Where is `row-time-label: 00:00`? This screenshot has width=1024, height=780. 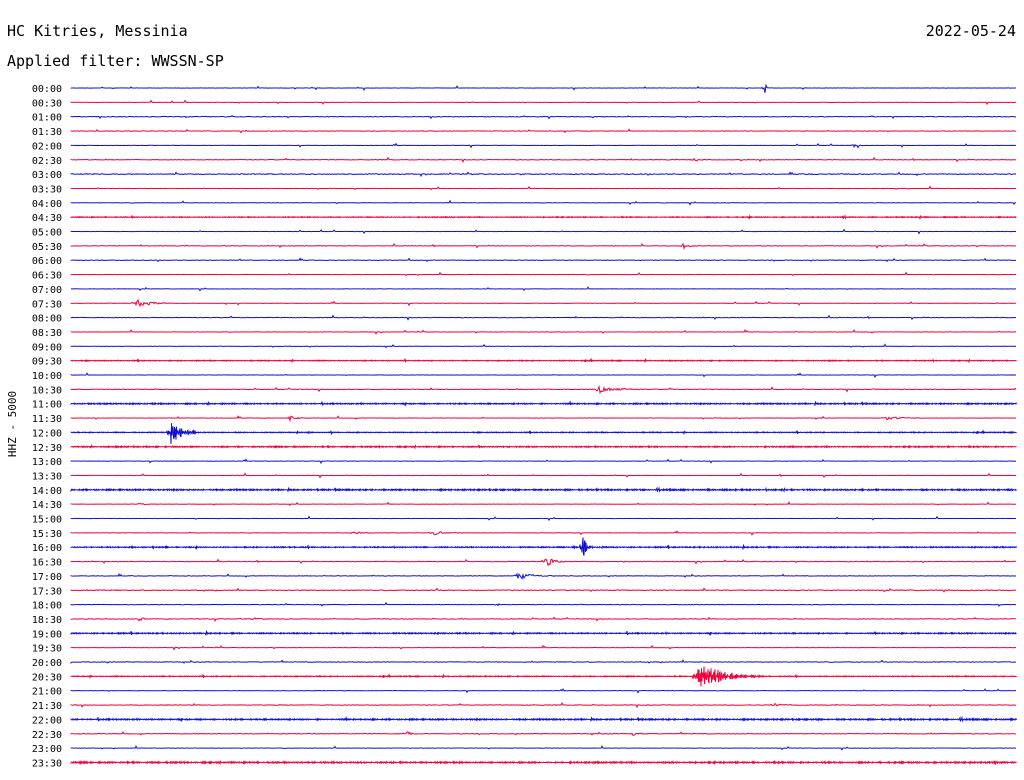 row-time-label: 00:00 is located at coordinates (47, 89).